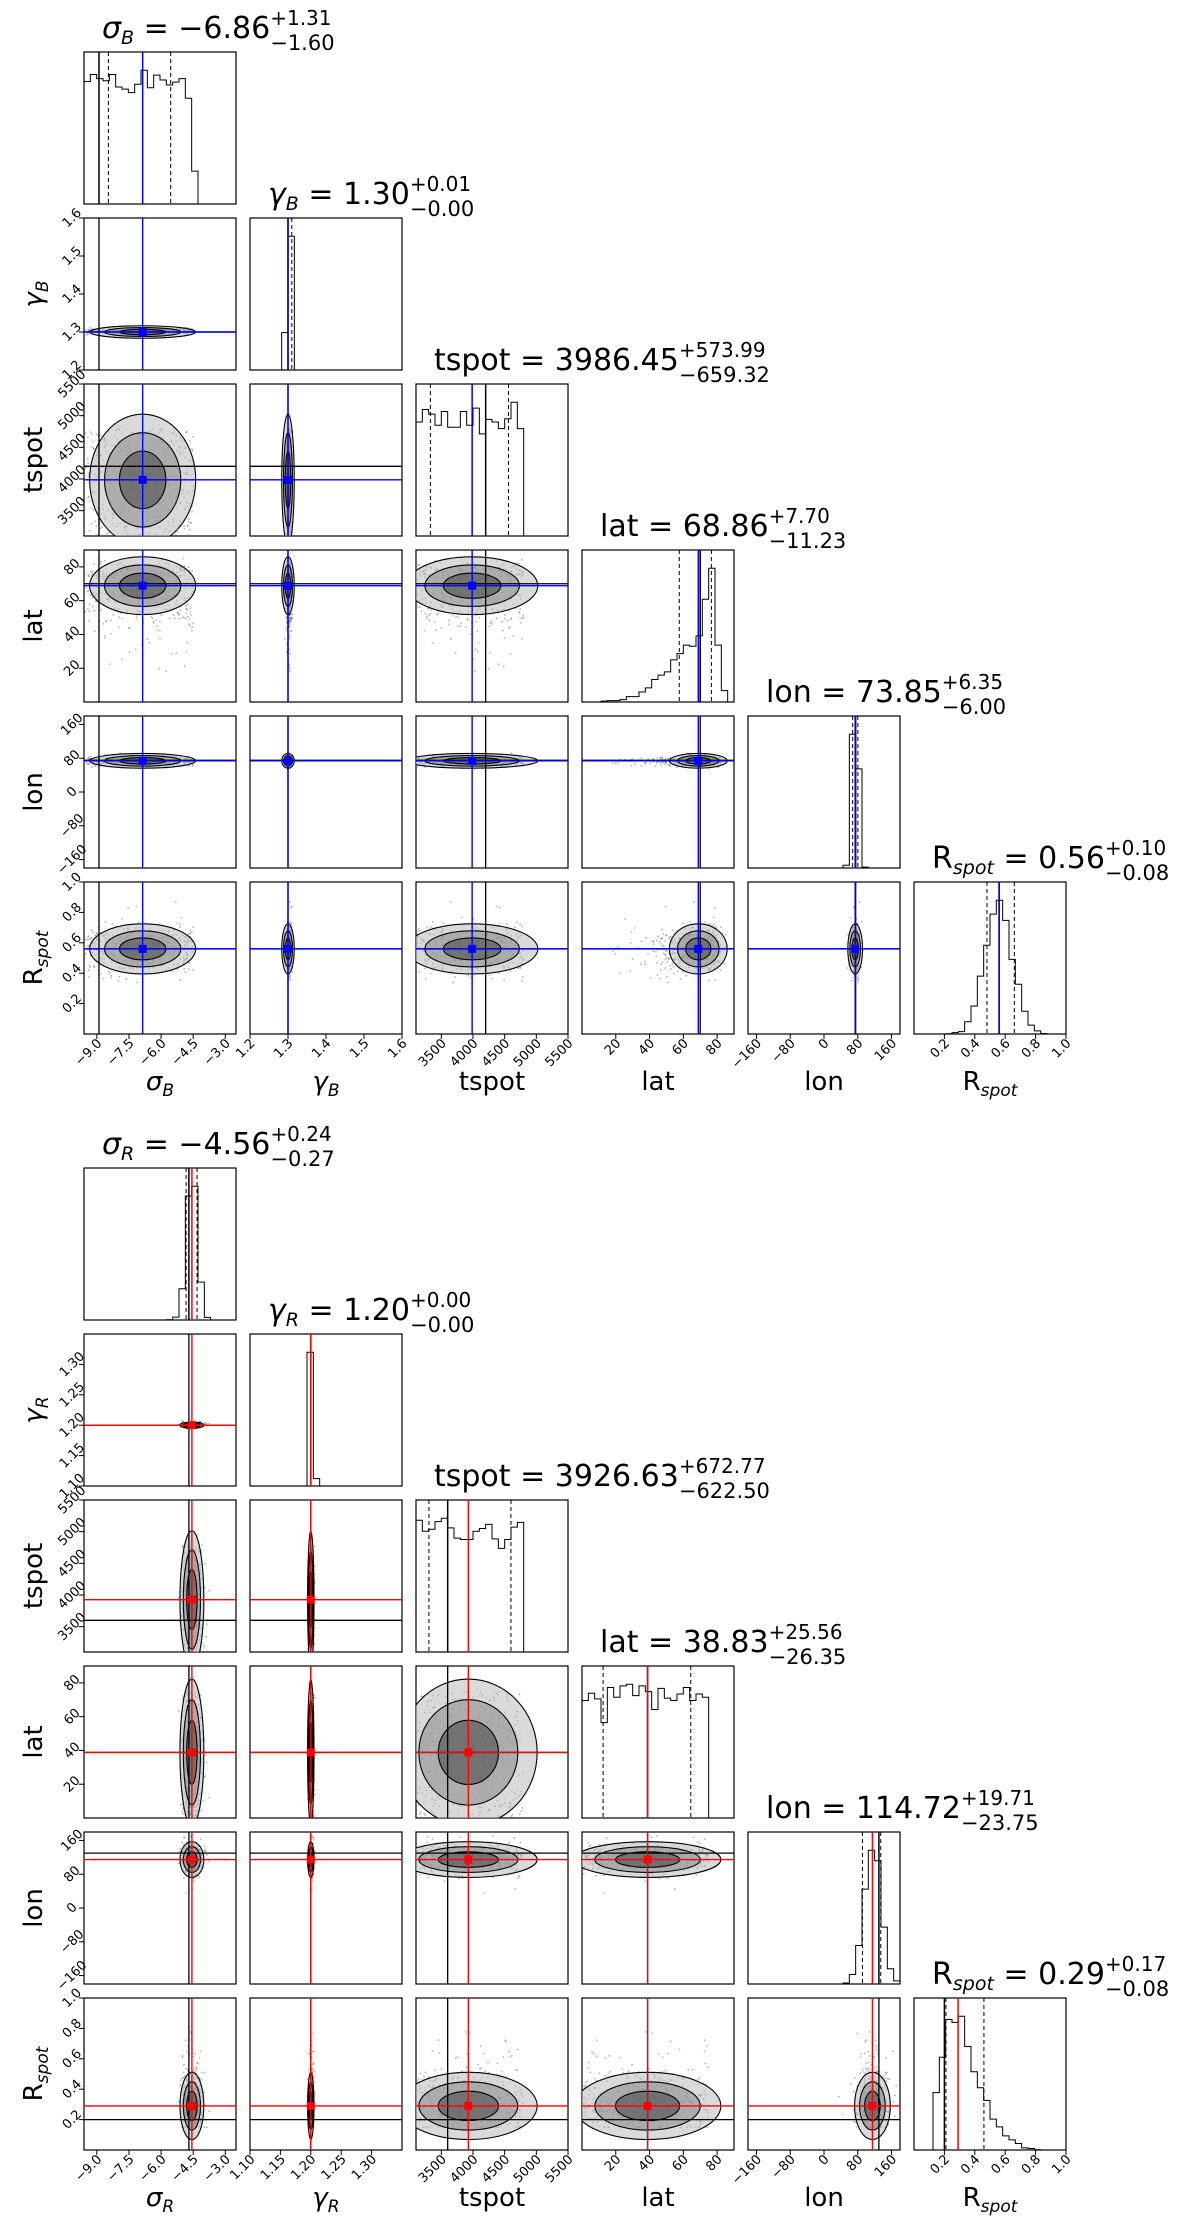 This screenshot has height=2230, width=1200. I want to click on y-tick-label: 0.2, so click(72, 1003).